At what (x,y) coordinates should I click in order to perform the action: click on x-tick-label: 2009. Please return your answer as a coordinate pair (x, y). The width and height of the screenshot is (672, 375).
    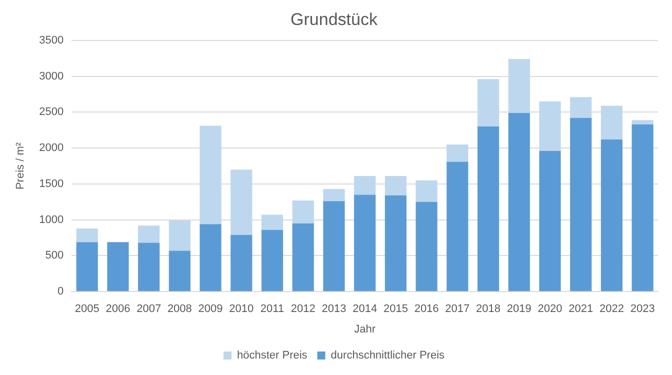
    Looking at the image, I should click on (210, 309).